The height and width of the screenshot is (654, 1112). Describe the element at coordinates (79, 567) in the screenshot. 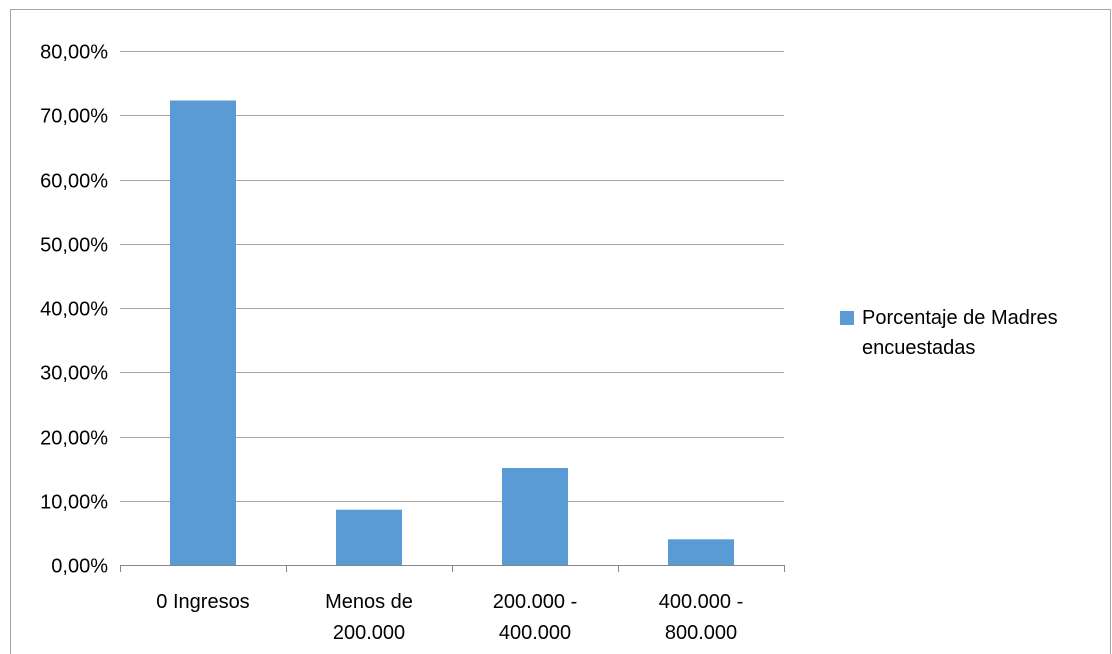

I see `y-tick-label: 0,00%` at that location.